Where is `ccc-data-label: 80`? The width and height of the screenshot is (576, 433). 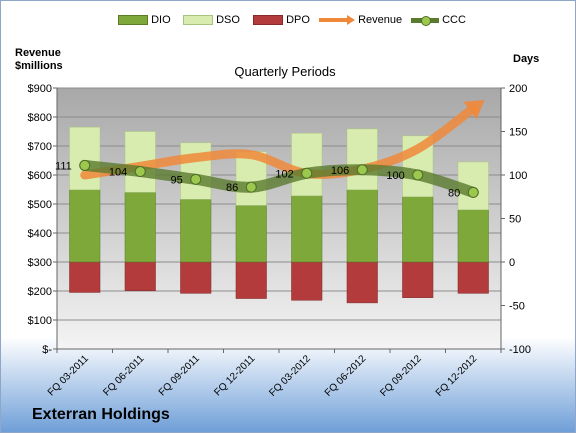
ccc-data-label: 80 is located at coordinates (454, 193).